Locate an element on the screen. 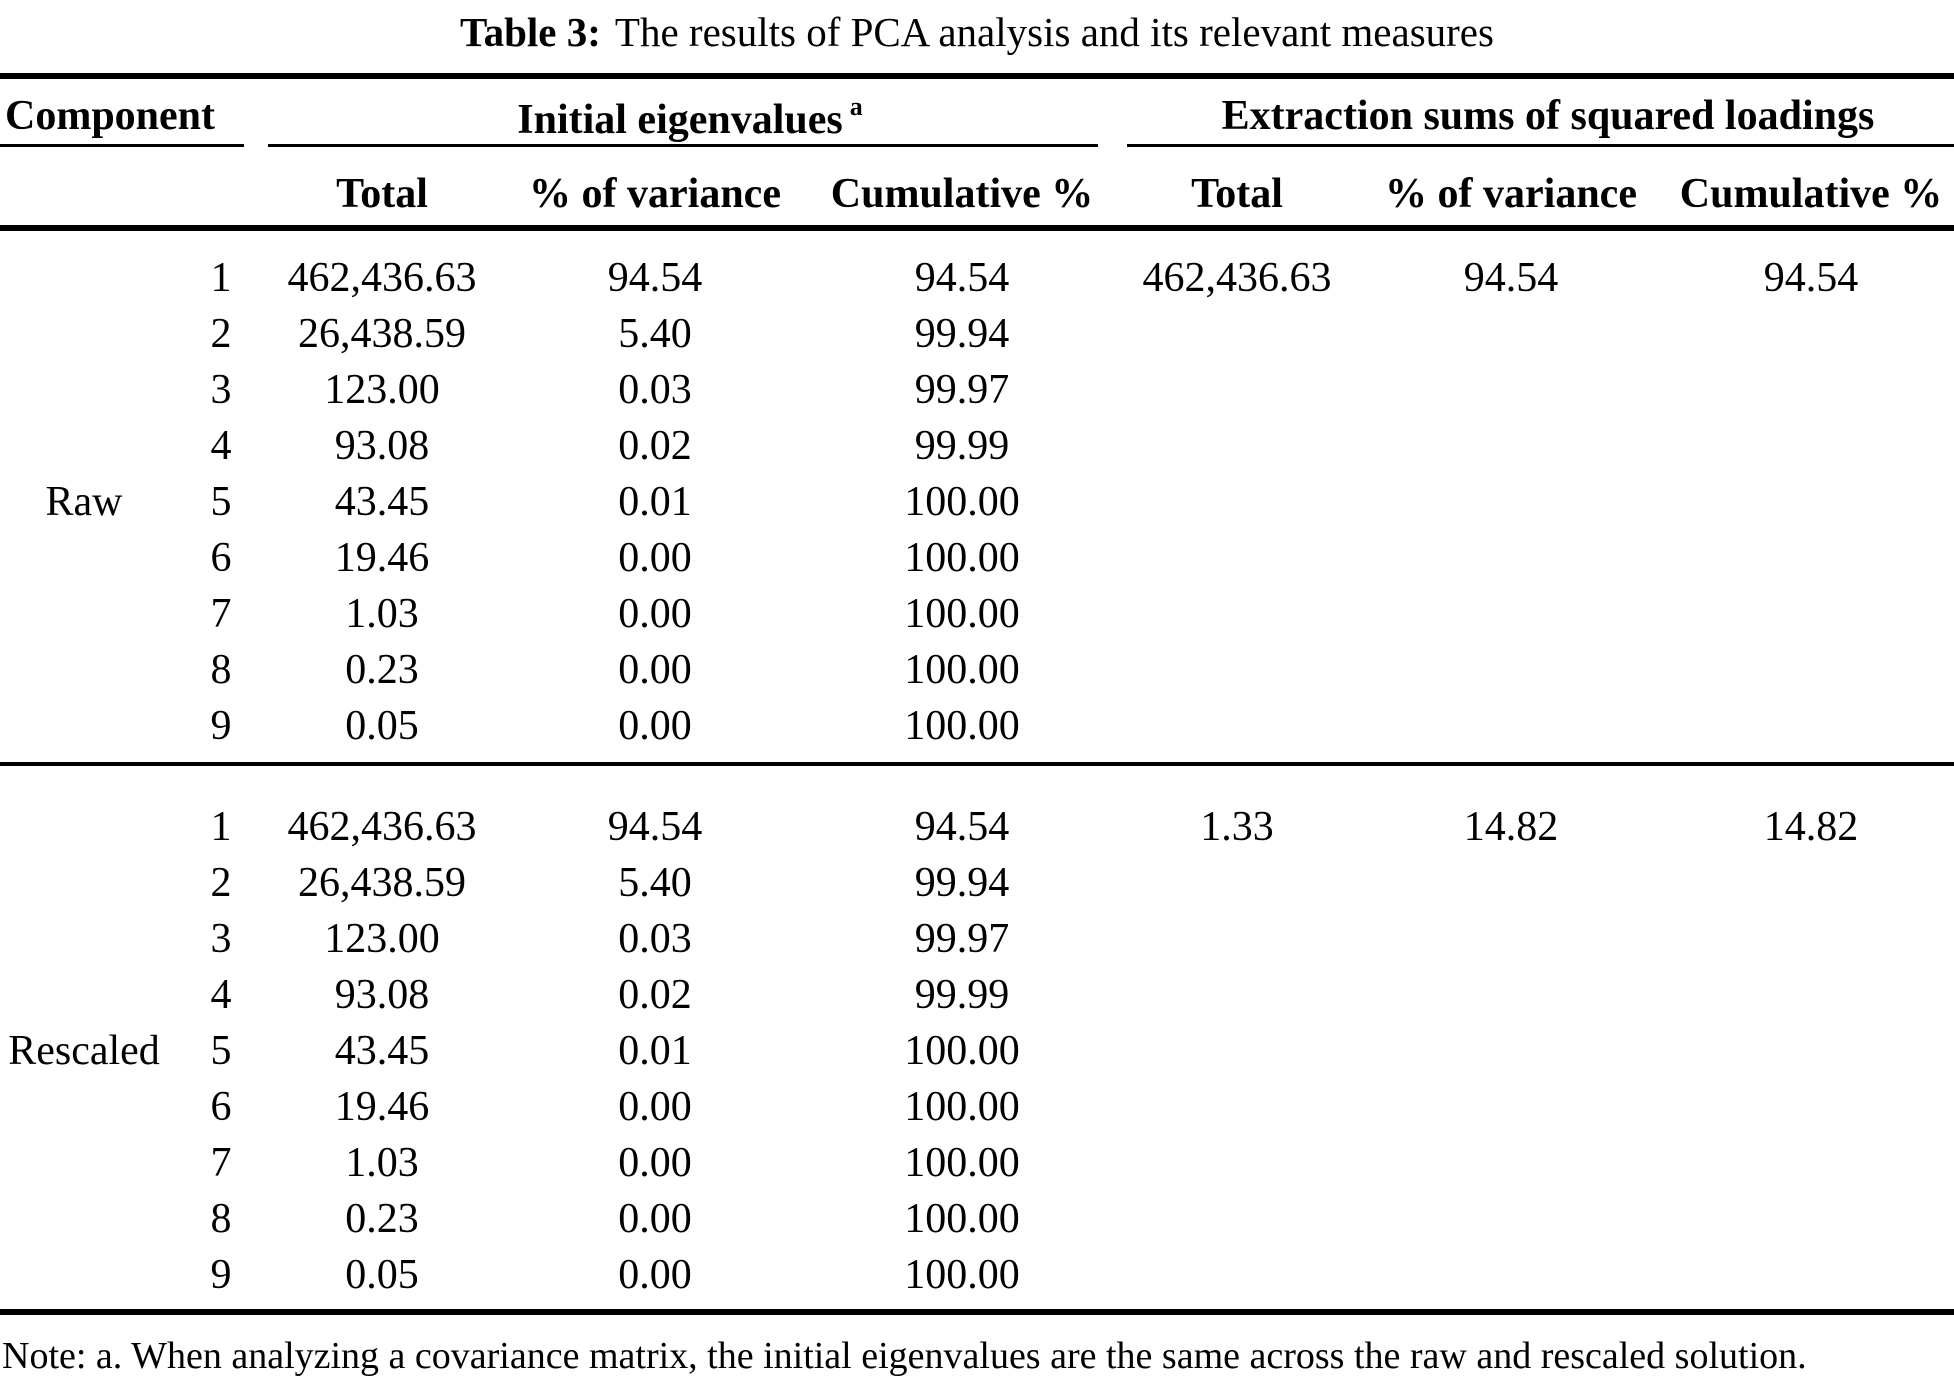 This screenshot has width=1954, height=1388. table-row: 2 26,438.59 5.40 99.94 is located at coordinates (977, 334).